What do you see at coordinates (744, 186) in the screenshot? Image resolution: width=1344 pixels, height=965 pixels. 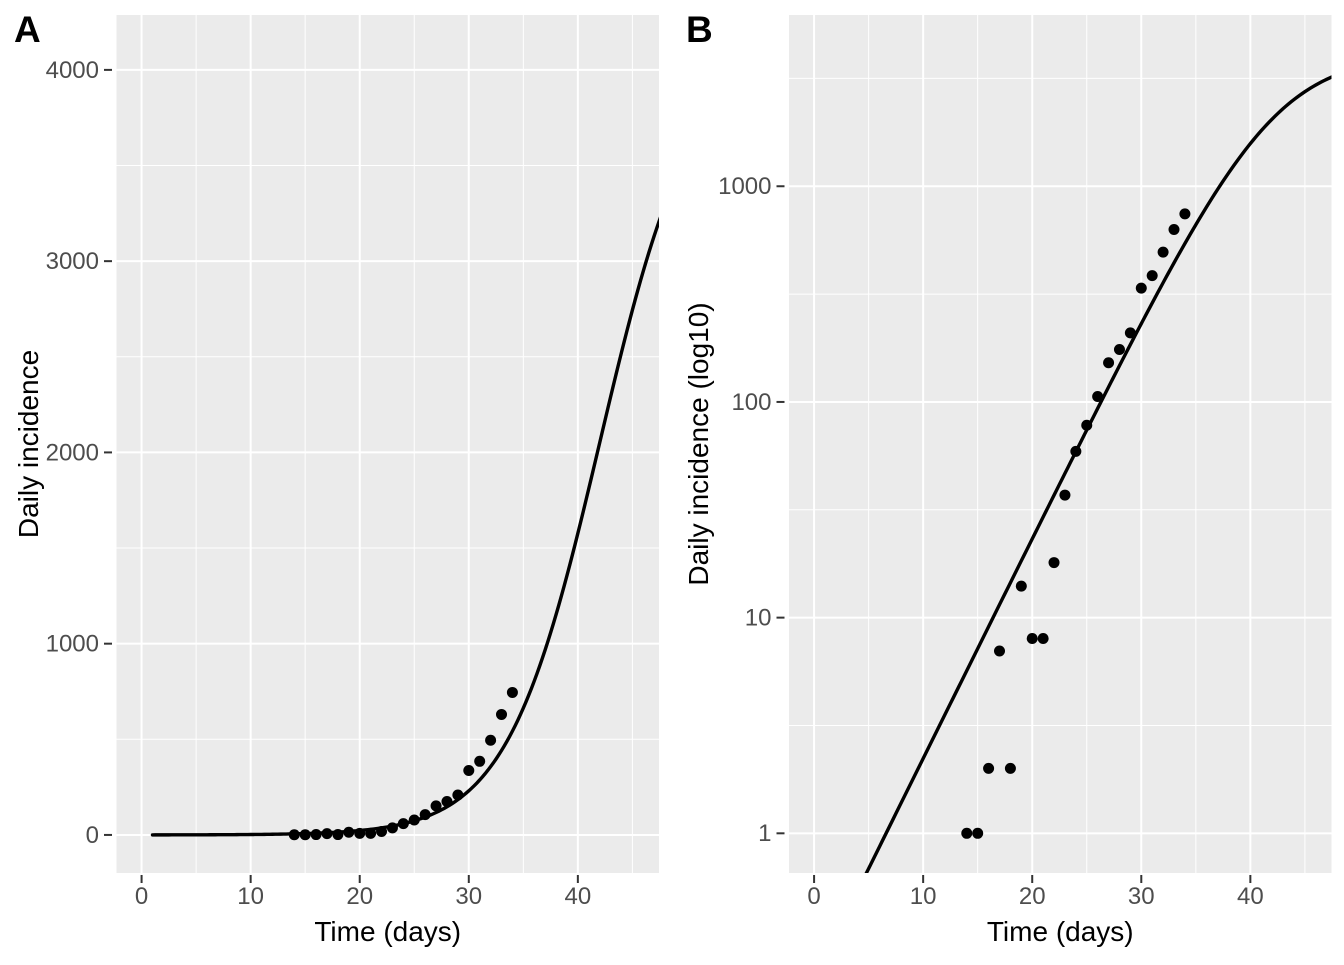 I see `panel-b-y-tick-label: 1000` at bounding box center [744, 186].